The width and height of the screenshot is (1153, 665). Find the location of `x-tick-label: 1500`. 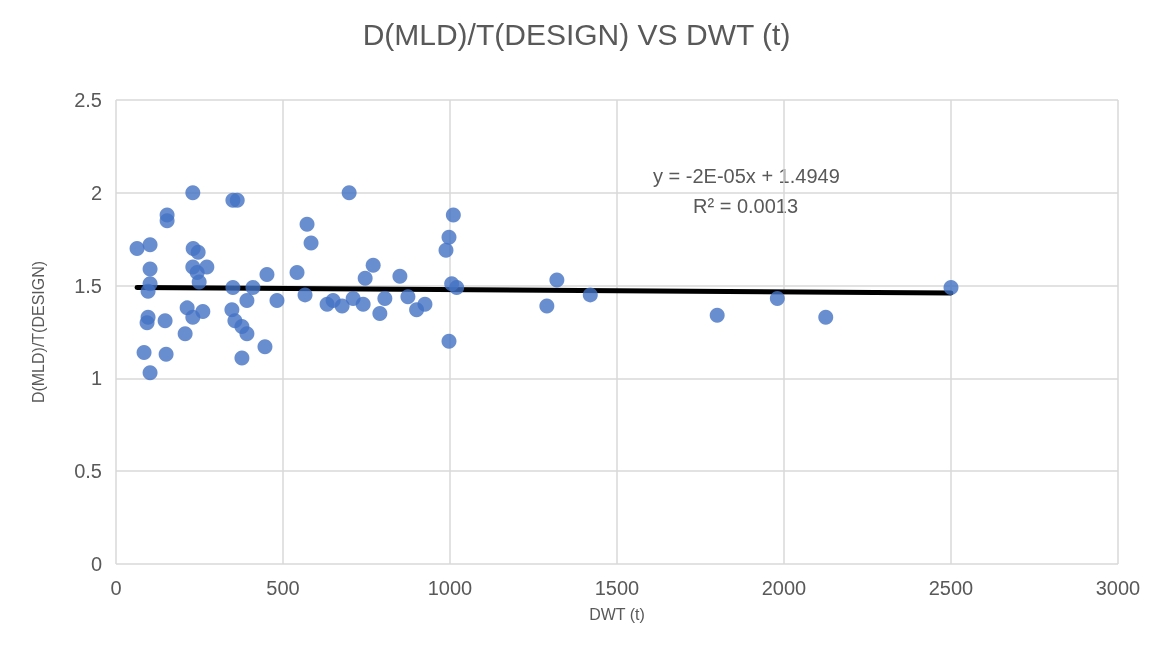

x-tick-label: 1500 is located at coordinates (617, 588).